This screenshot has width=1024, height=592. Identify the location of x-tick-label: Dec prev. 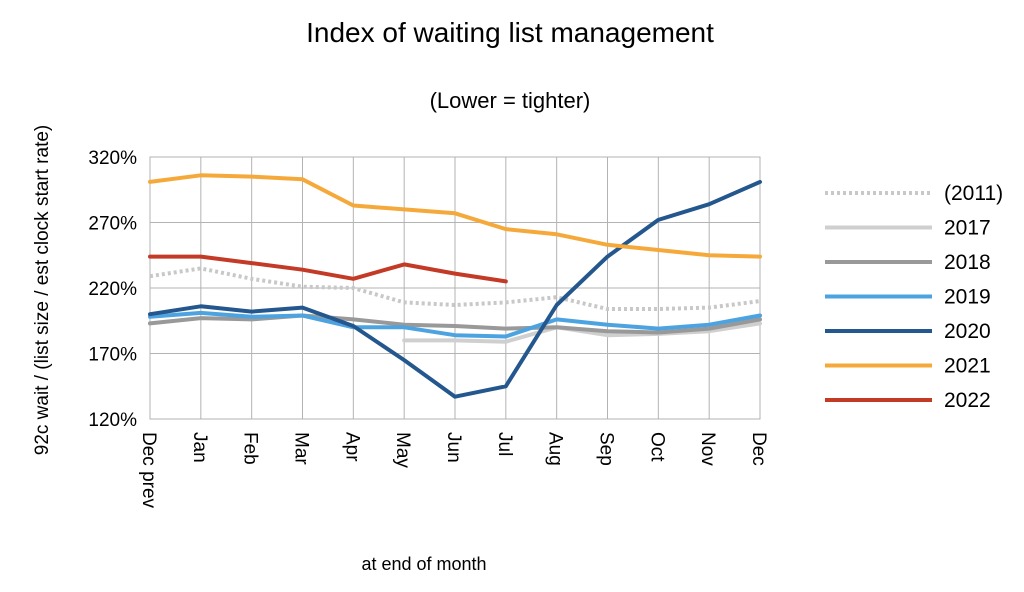
(148, 470).